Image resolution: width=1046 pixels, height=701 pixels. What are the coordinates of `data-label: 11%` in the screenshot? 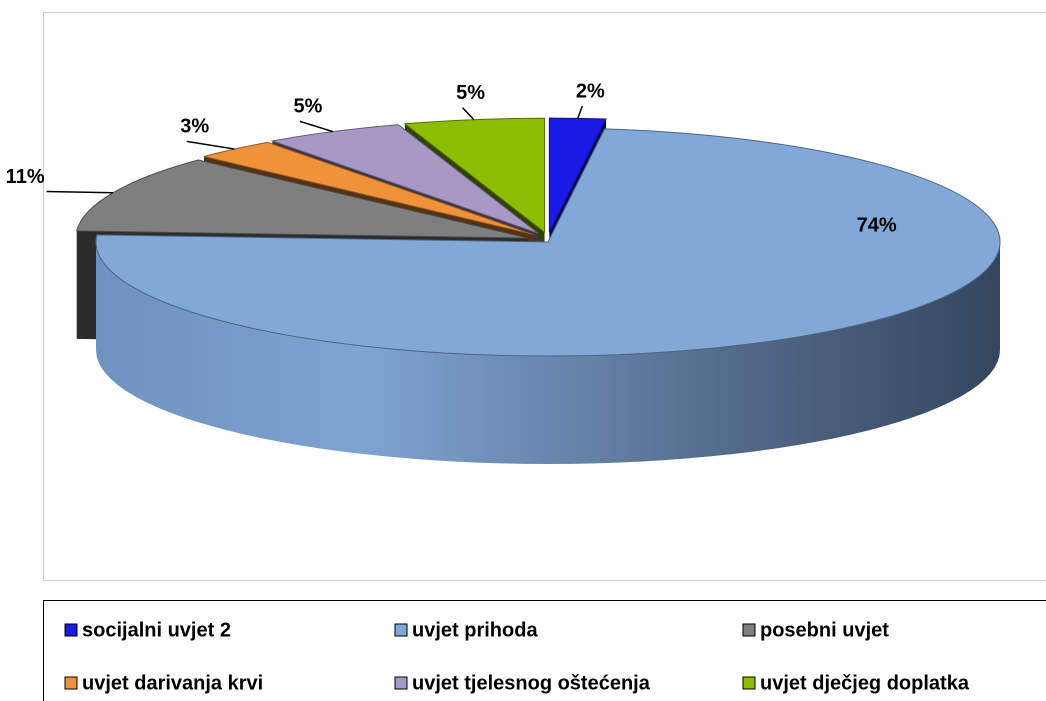 It's located at (25, 177).